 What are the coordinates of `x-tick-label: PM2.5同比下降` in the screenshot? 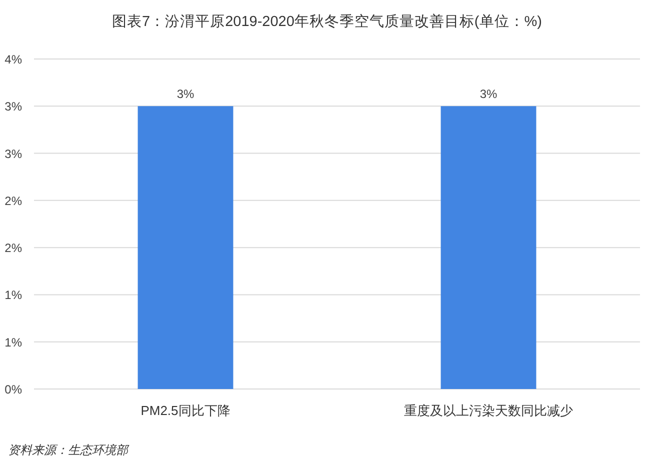 It's located at (185, 410).